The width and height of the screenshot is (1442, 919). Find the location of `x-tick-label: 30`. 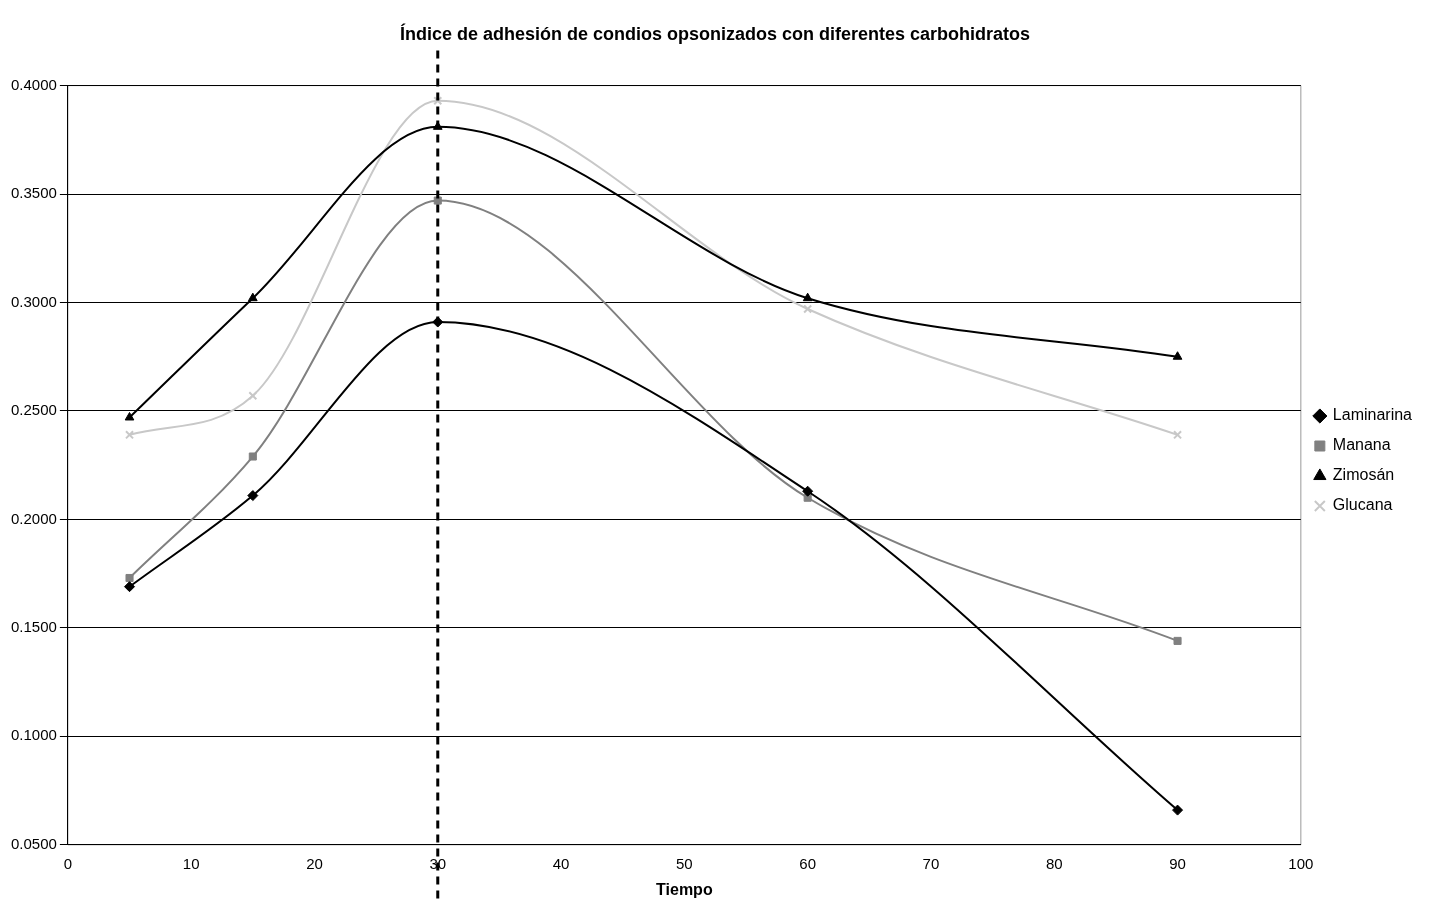

x-tick-label: 30 is located at coordinates (438, 863).